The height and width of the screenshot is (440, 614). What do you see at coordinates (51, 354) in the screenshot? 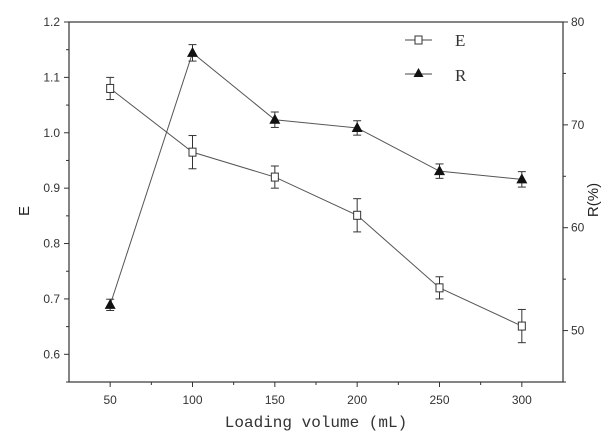
I see `y-tick-label: 0.6` at bounding box center [51, 354].